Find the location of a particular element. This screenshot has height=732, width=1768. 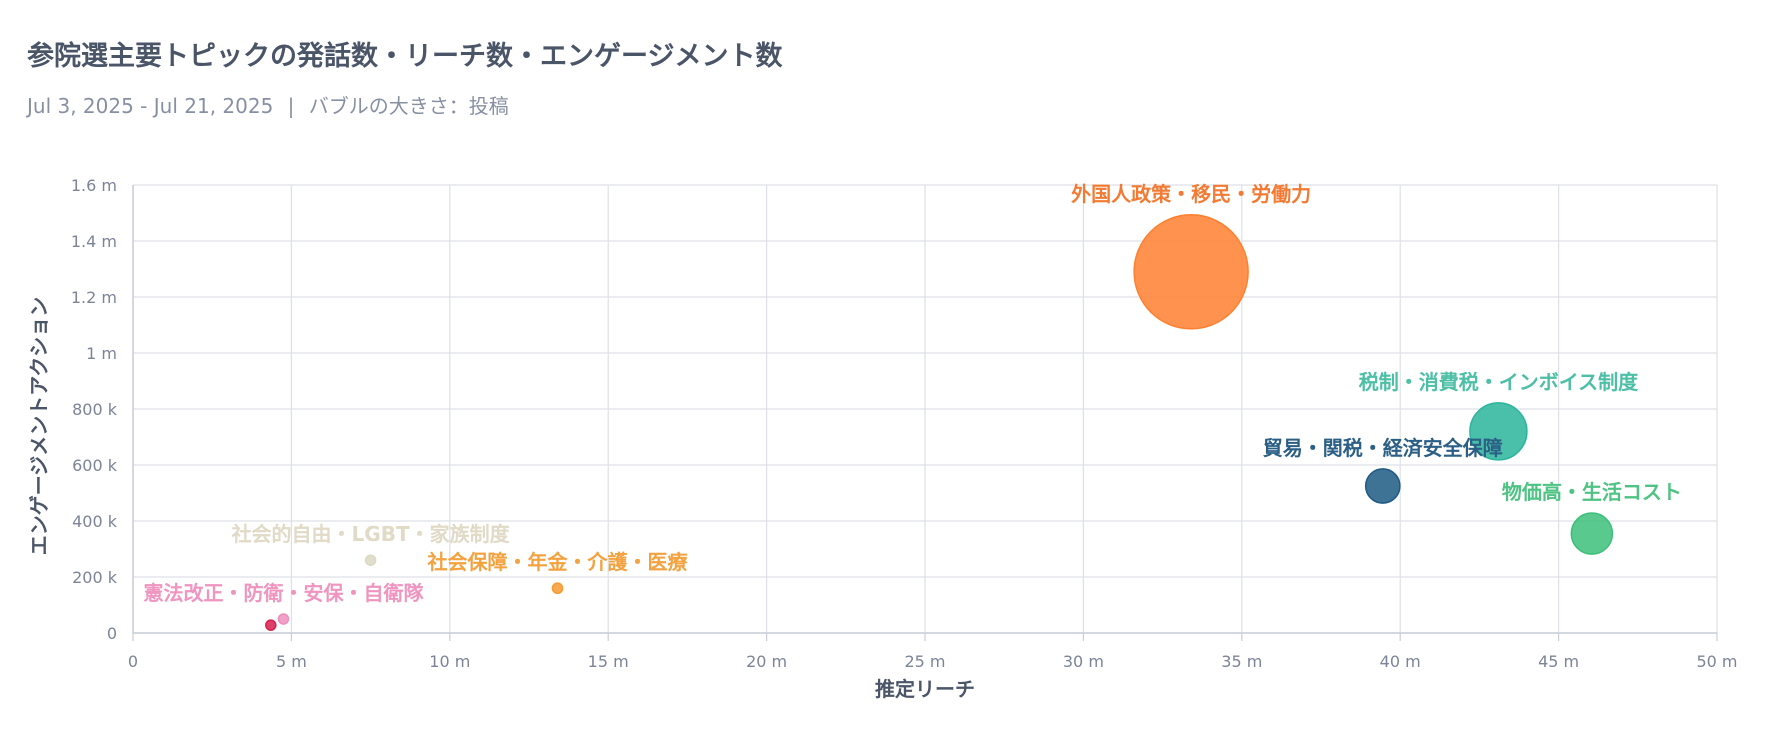

y-tick-label: 600 k is located at coordinates (95, 465).